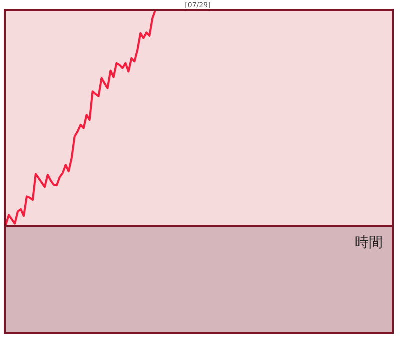 The image size is (400, 340). Describe the element at coordinates (369, 243) in the screenshot. I see `x-axis-title: 時間` at that location.